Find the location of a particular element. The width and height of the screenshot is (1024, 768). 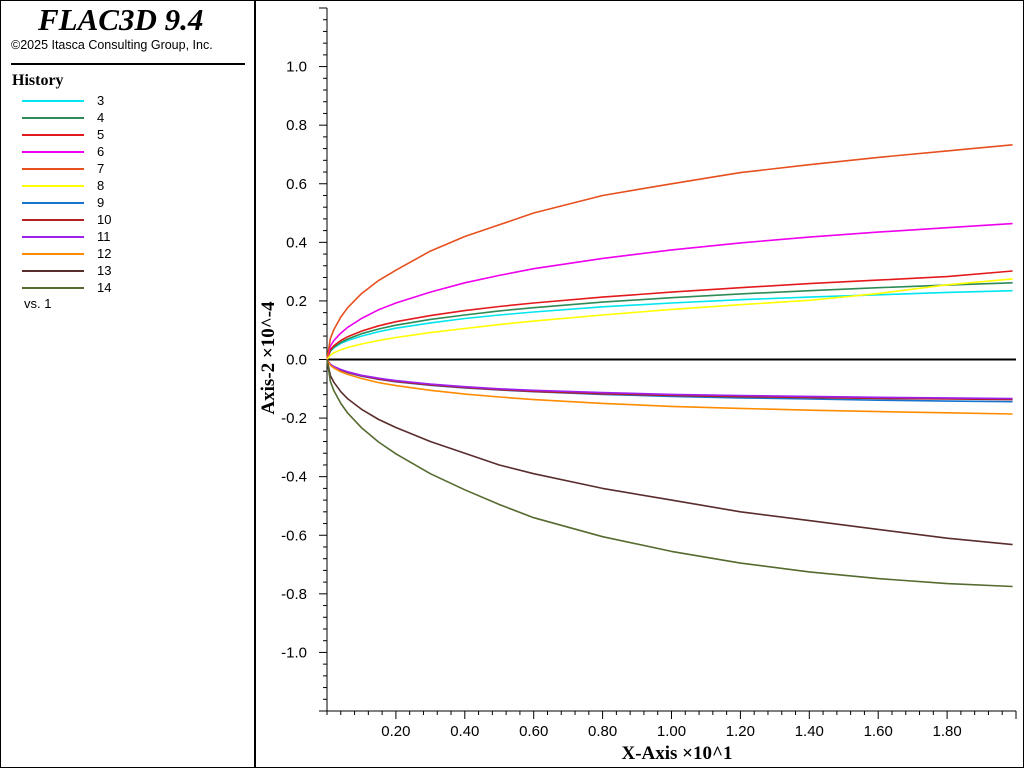

legend-label: 9 is located at coordinates (101, 202).